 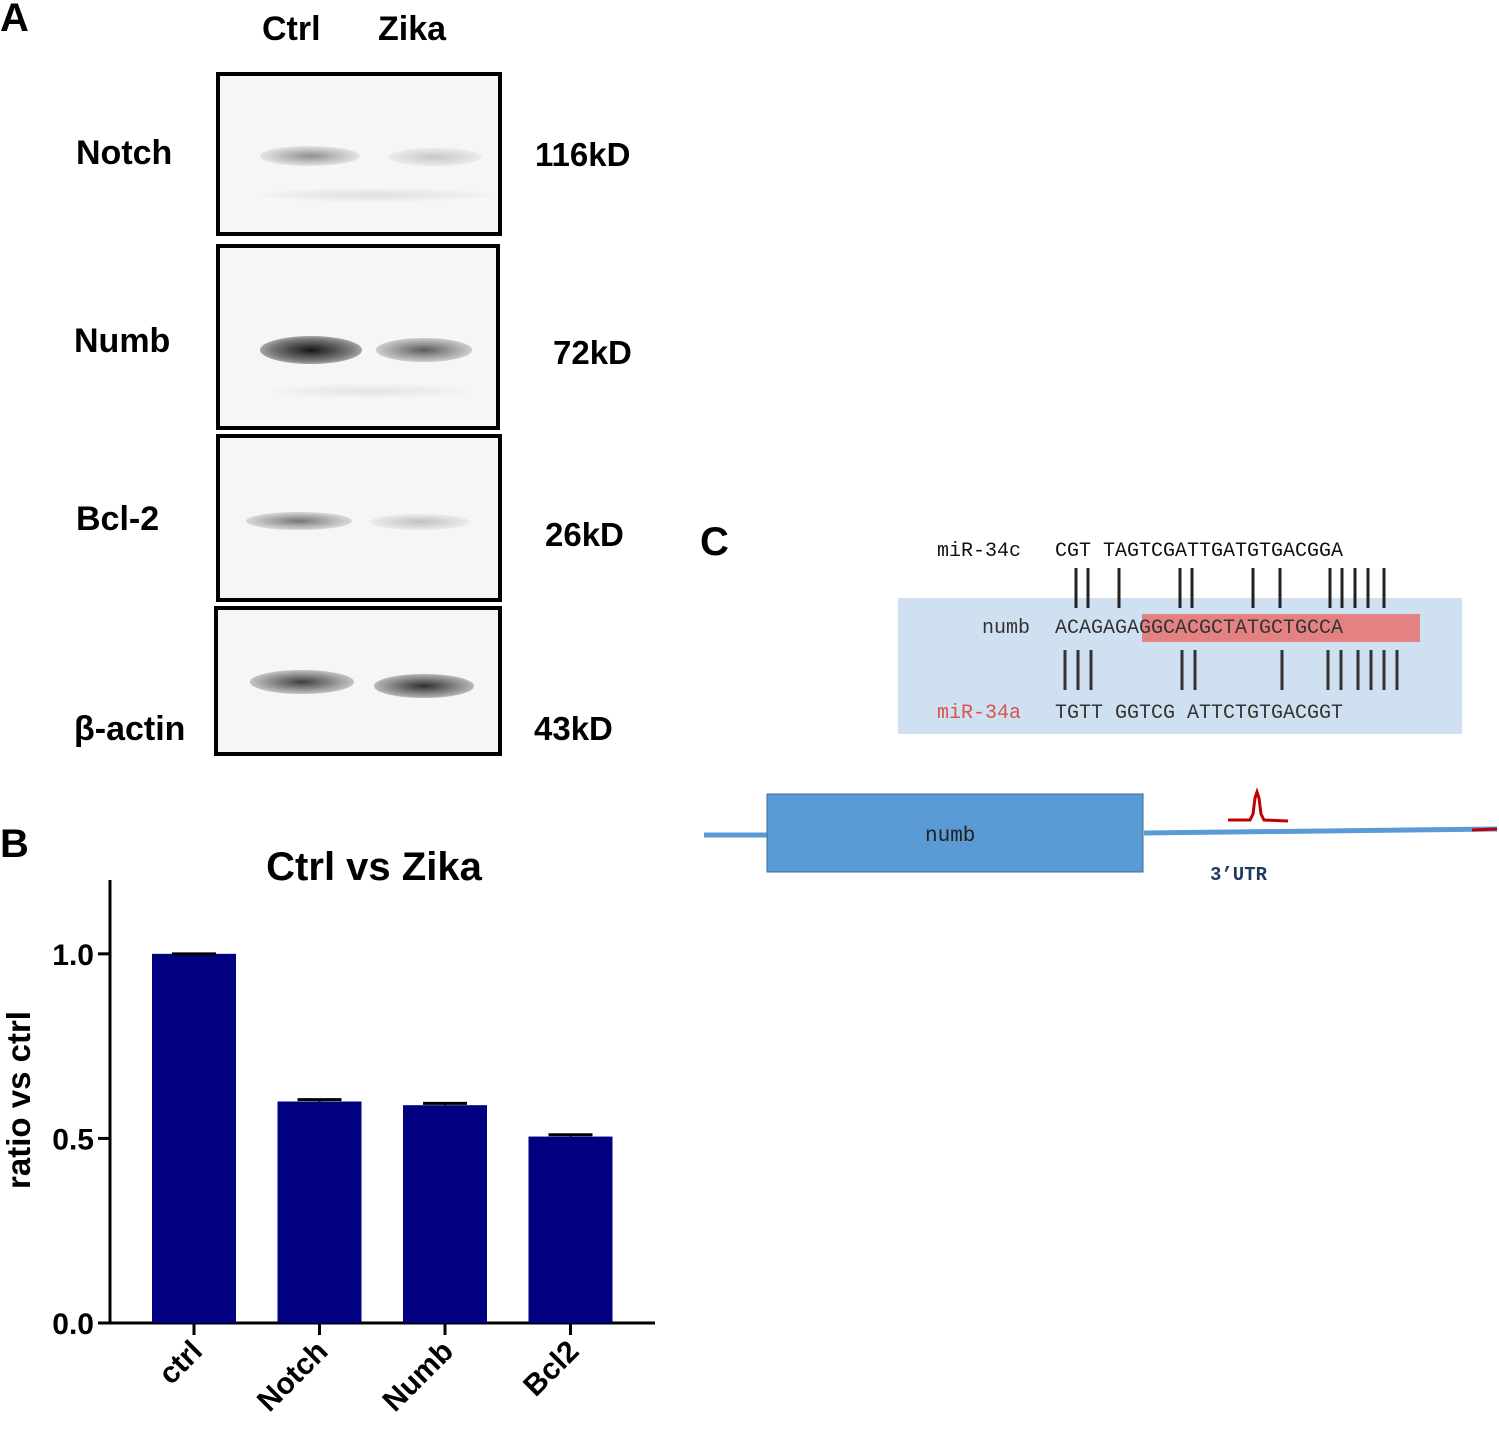 I want to click on numb-sequence-seed: AGGCACGCTATGCTGCCA, so click(x=1235, y=628).